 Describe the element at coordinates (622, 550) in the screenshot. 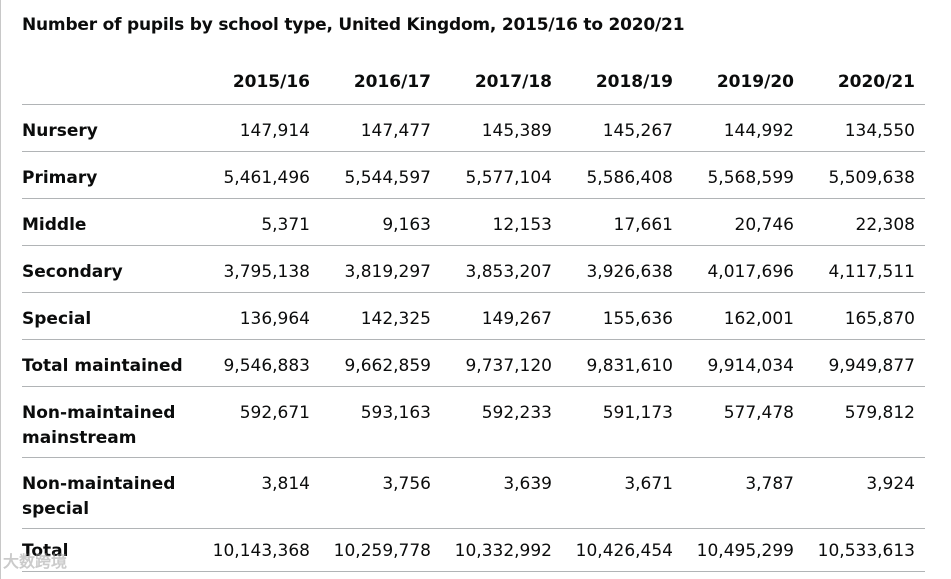

I see `table-cell: 10,426,454` at that location.